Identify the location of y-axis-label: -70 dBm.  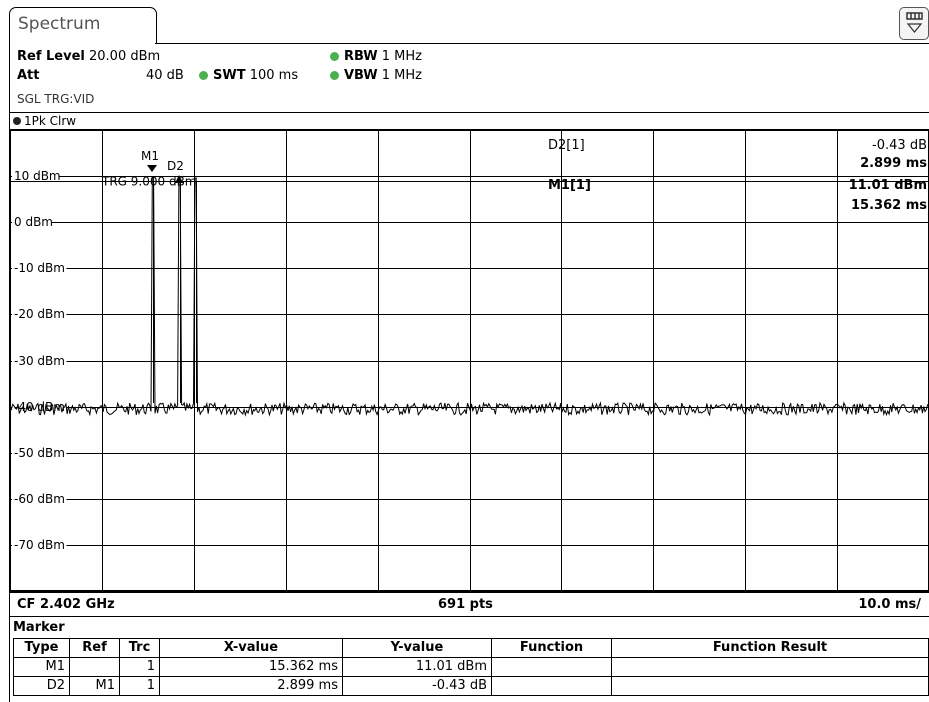
(39, 545).